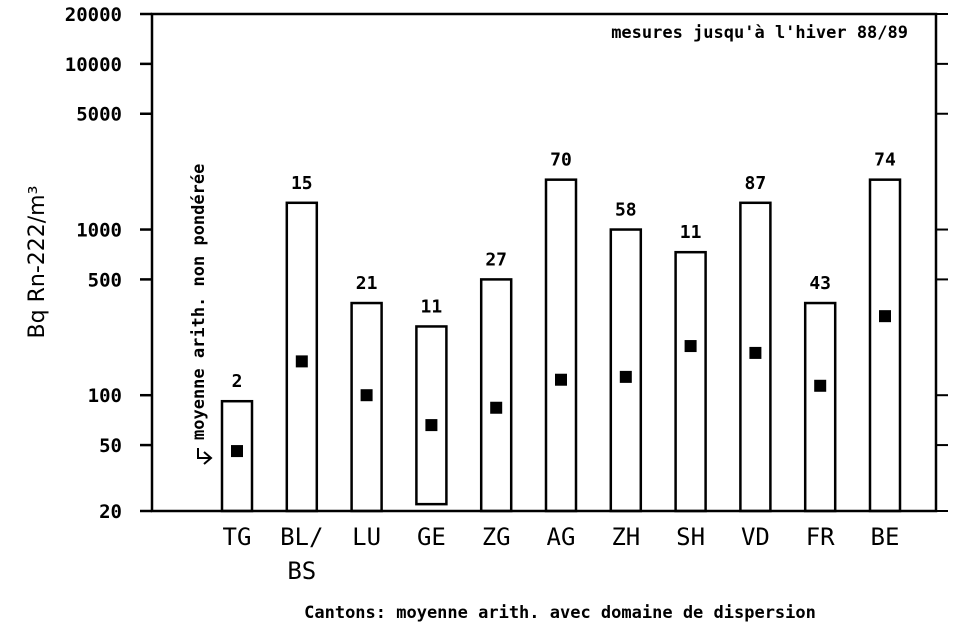 The width and height of the screenshot is (966, 632). I want to click on count-label: 15, so click(302, 183).